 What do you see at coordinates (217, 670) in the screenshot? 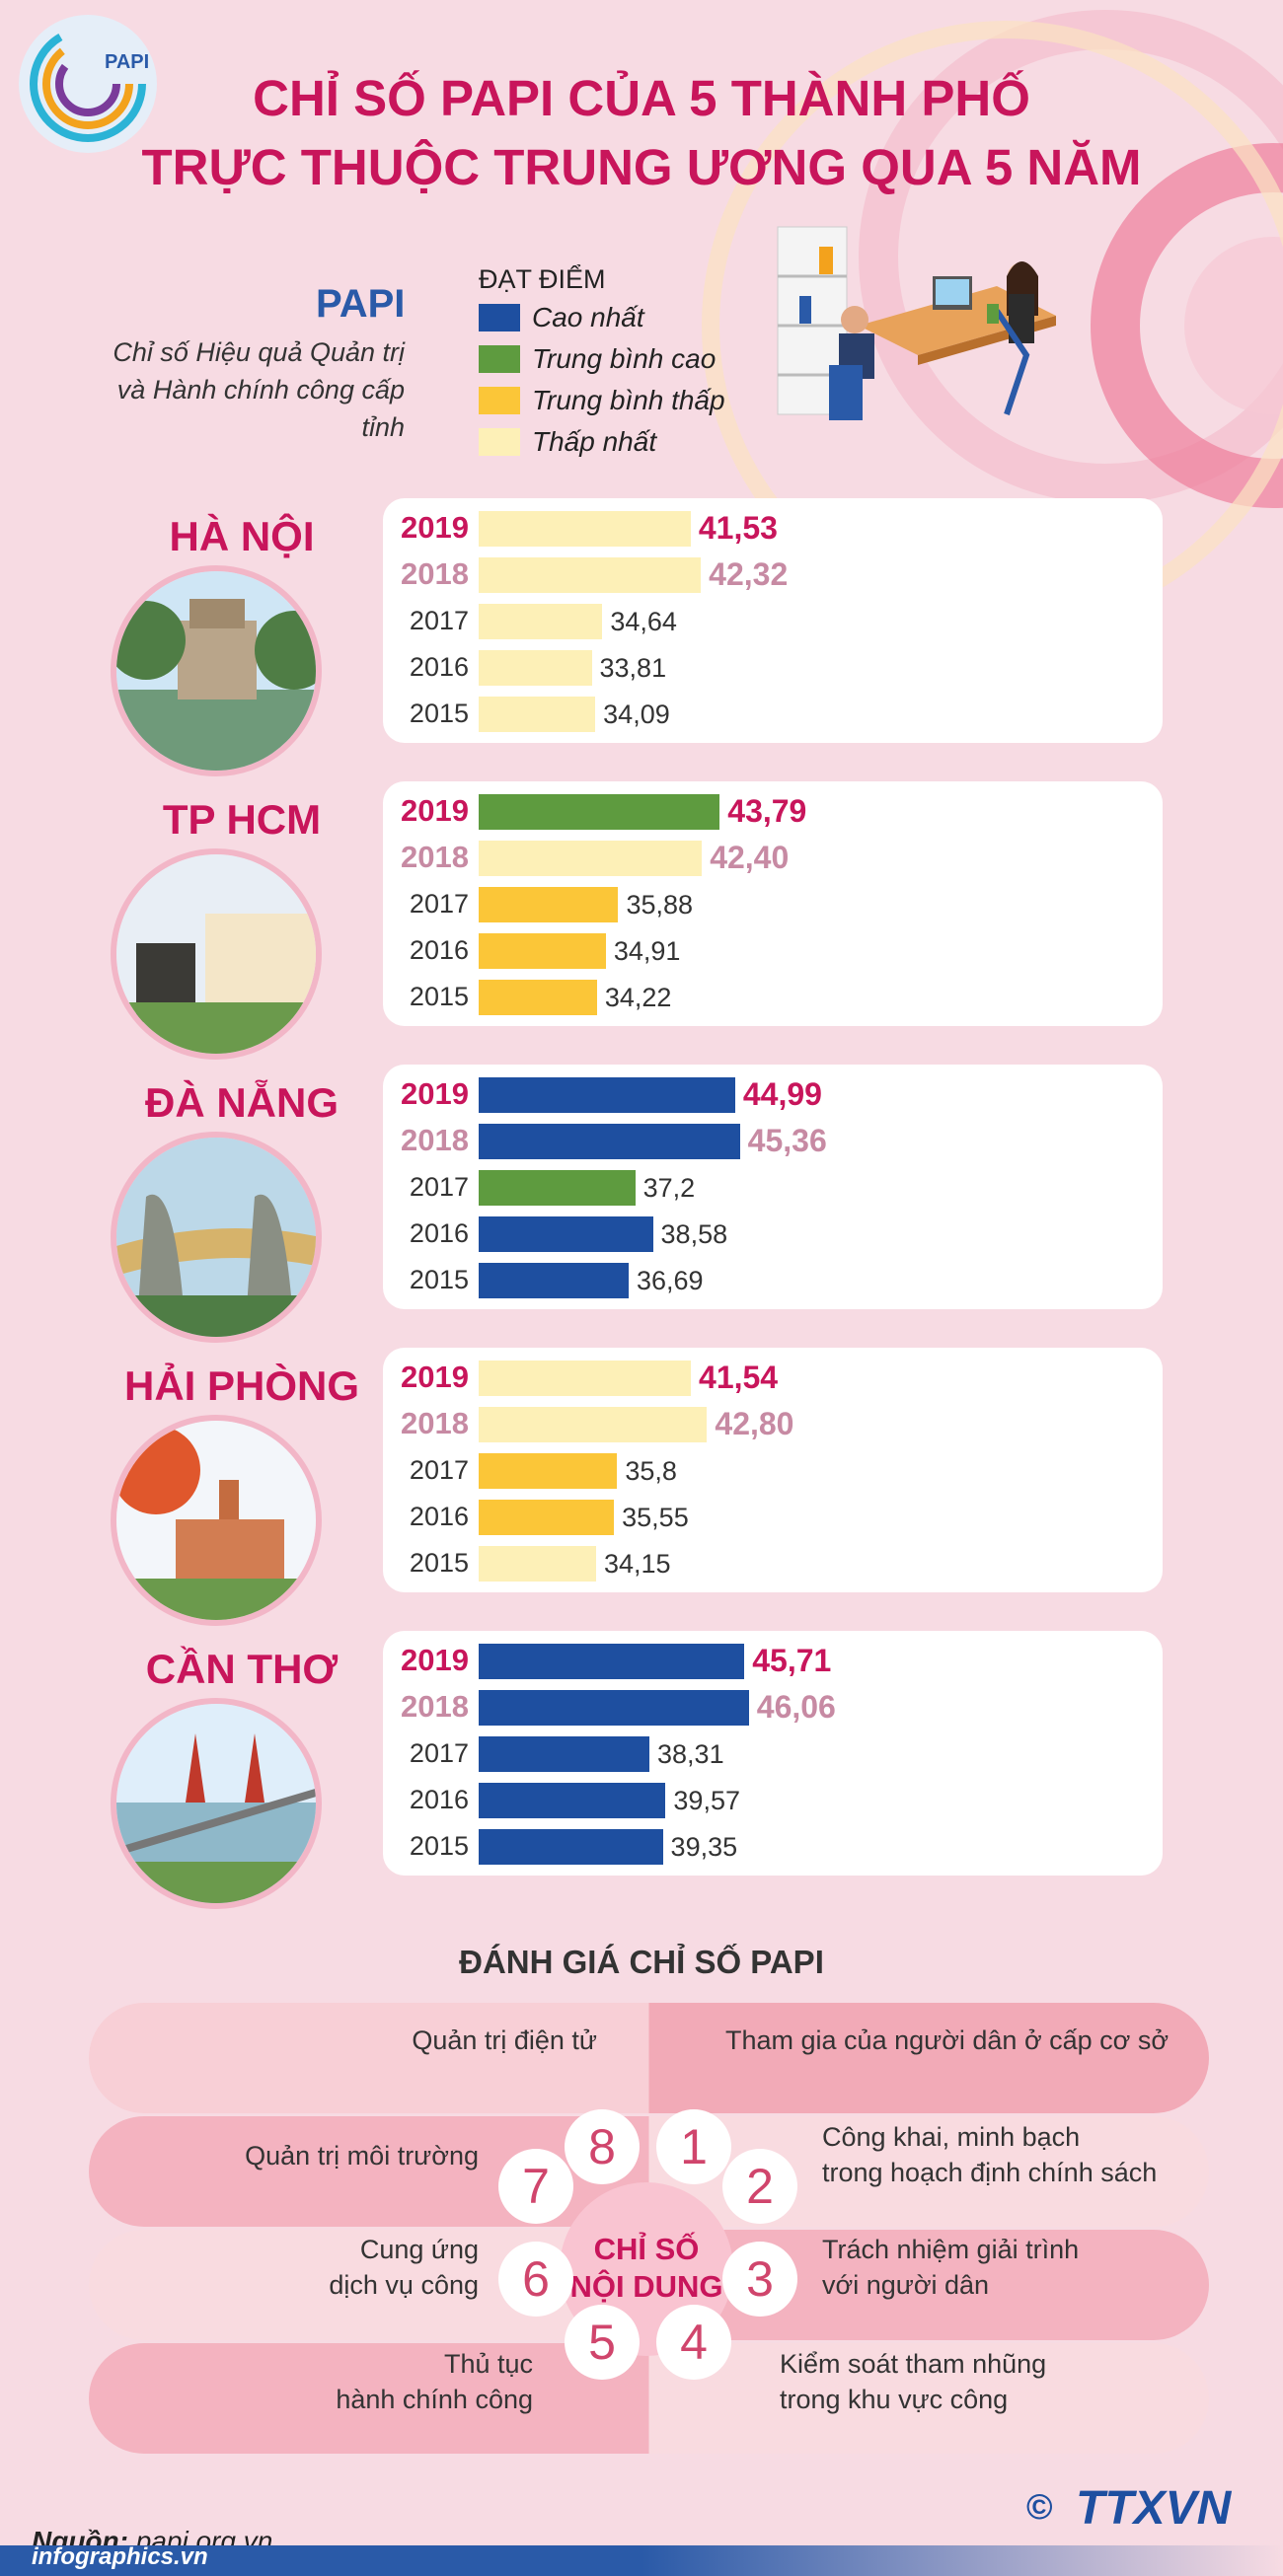
I see `city-photo-hanoi` at bounding box center [217, 670].